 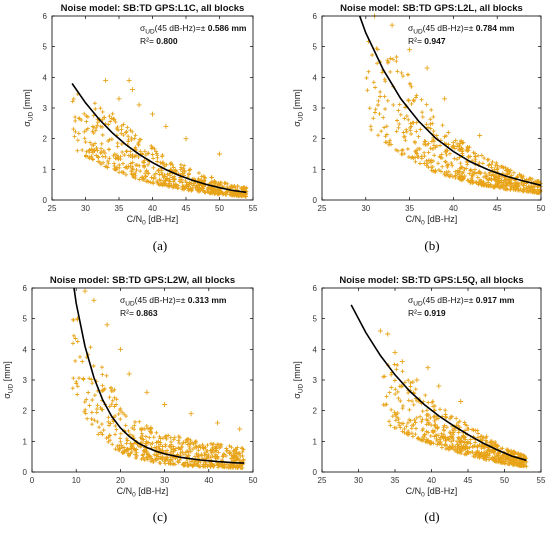 What do you see at coordinates (497, 208) in the screenshot?
I see `x-tick-label: 45` at bounding box center [497, 208].